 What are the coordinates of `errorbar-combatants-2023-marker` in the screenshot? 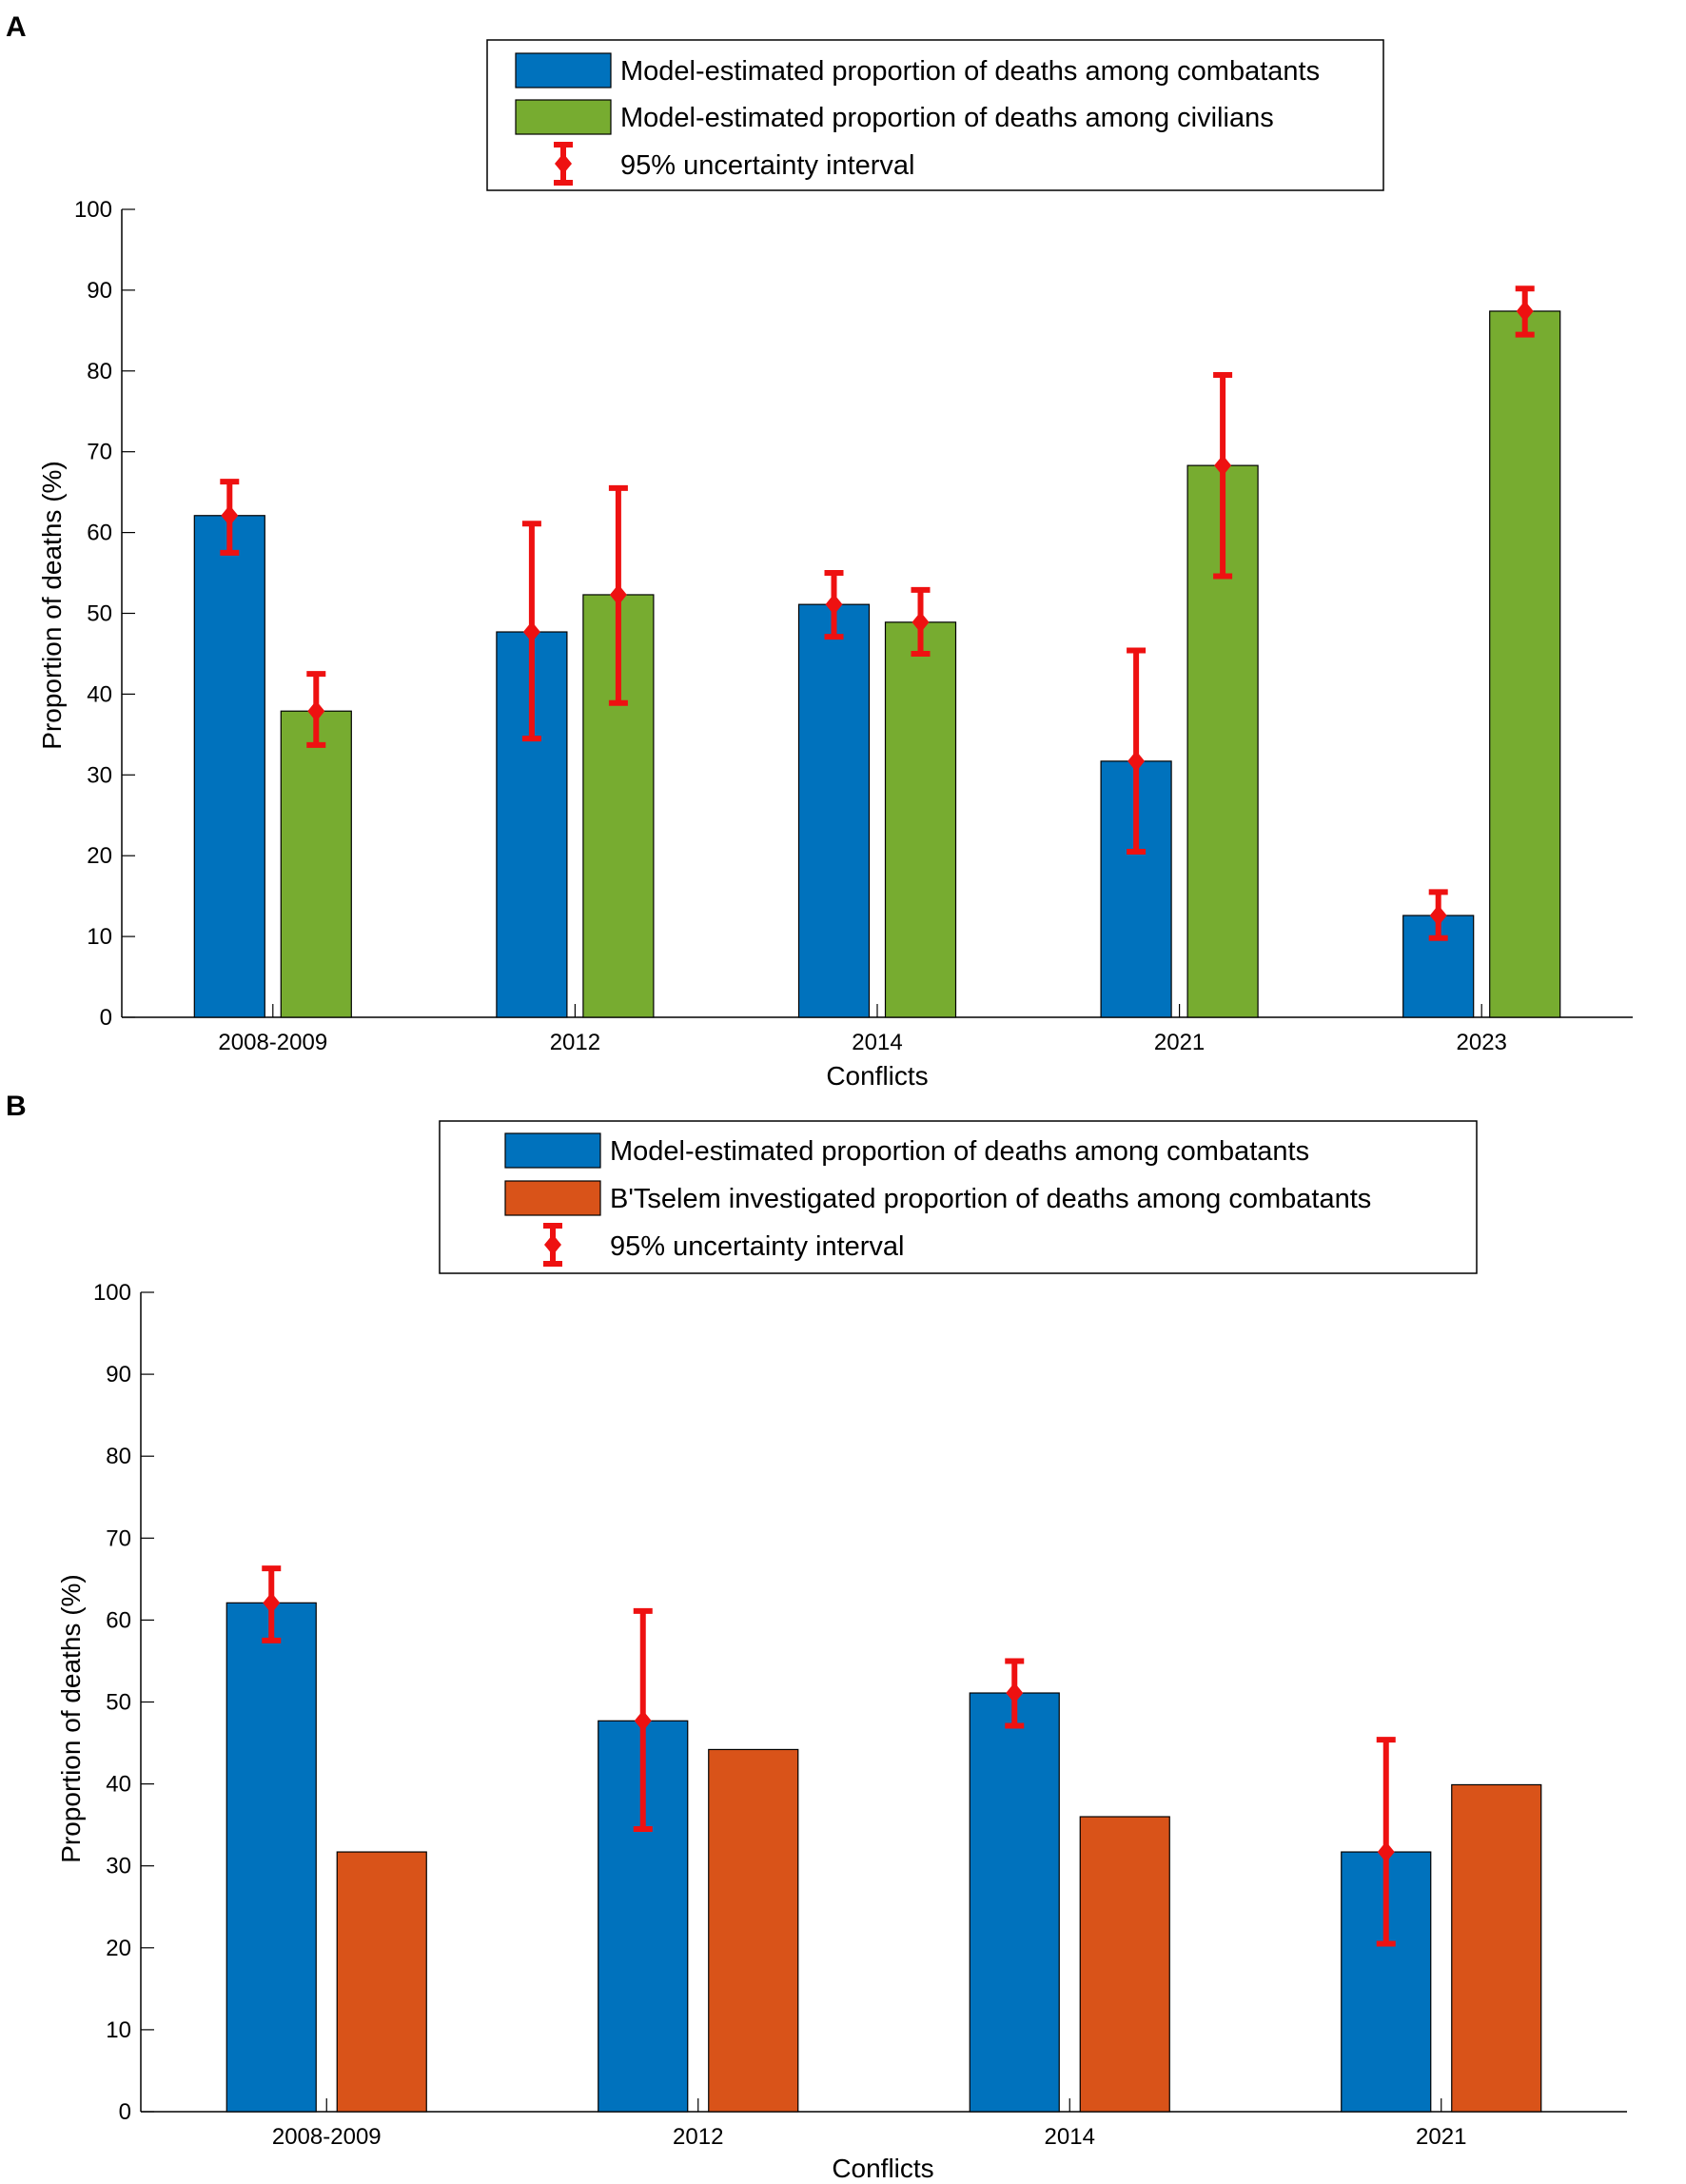 It's located at (1438, 916).